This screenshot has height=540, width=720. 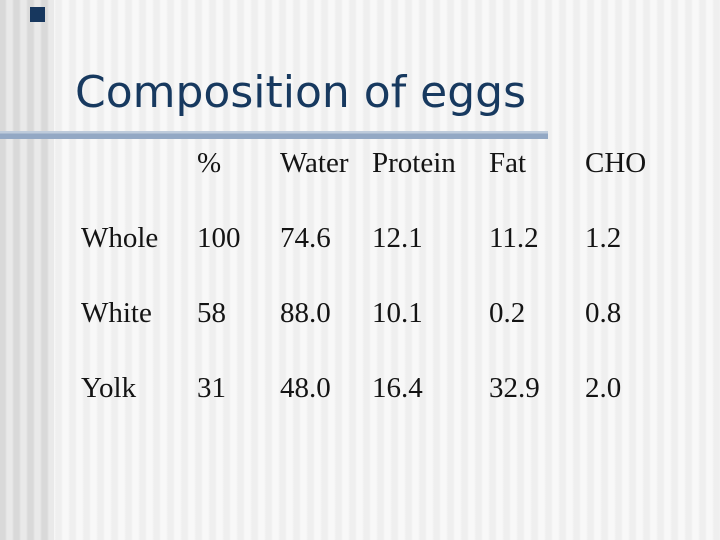 What do you see at coordinates (219, 238) in the screenshot?
I see `whole-percent: 100` at bounding box center [219, 238].